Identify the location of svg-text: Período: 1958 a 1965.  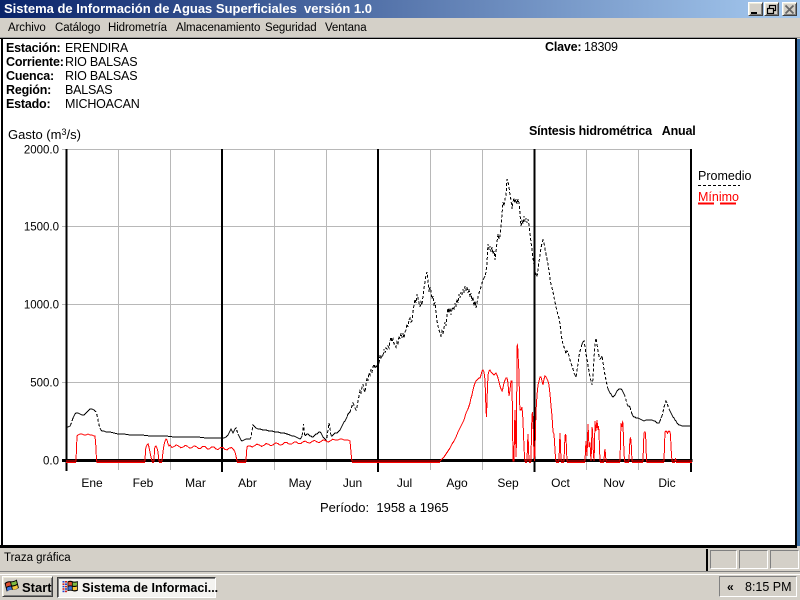
(384, 507).